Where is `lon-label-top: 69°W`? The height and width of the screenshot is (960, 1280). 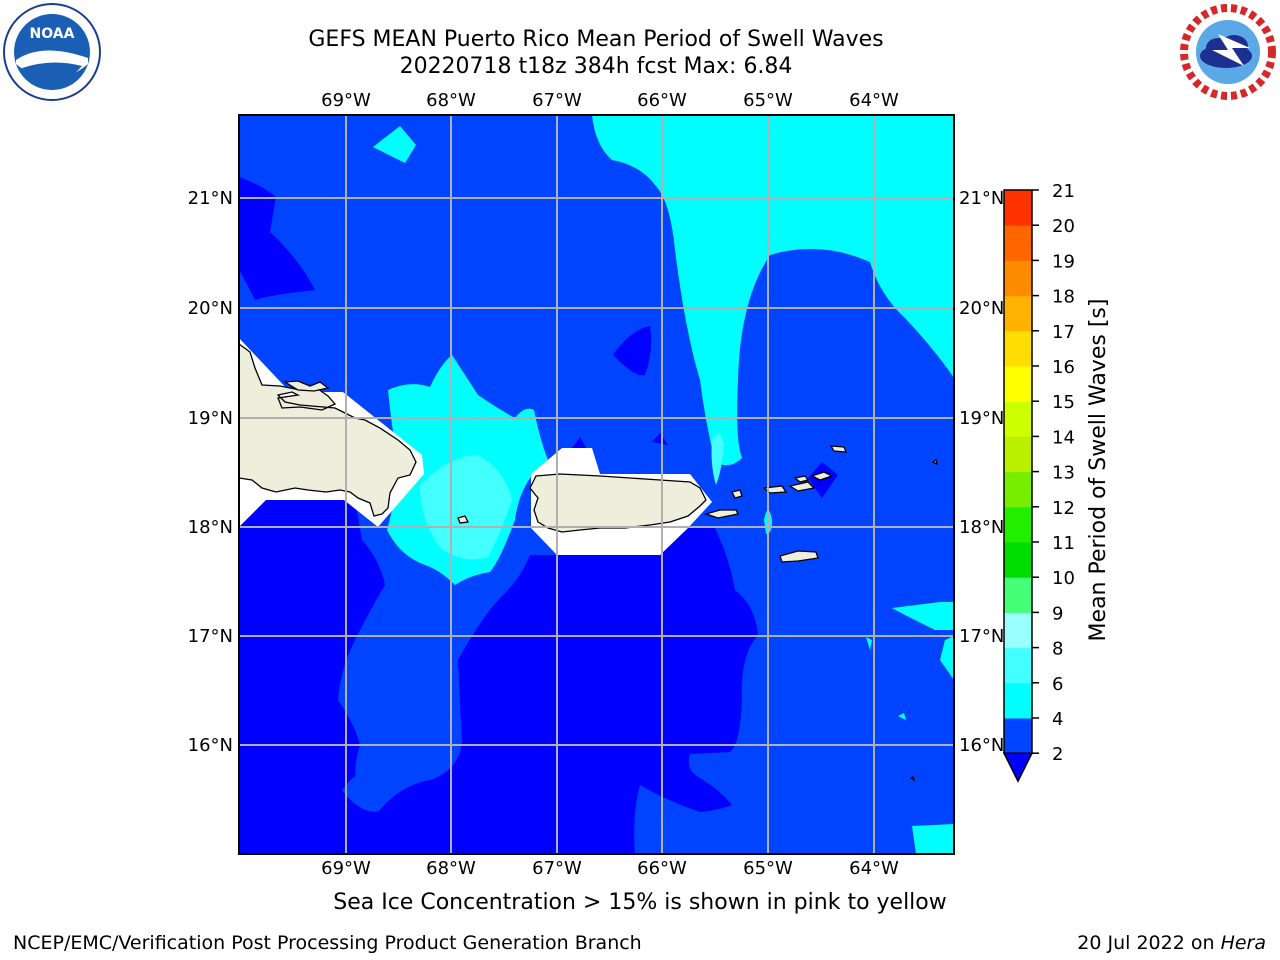 lon-label-top: 69°W is located at coordinates (346, 100).